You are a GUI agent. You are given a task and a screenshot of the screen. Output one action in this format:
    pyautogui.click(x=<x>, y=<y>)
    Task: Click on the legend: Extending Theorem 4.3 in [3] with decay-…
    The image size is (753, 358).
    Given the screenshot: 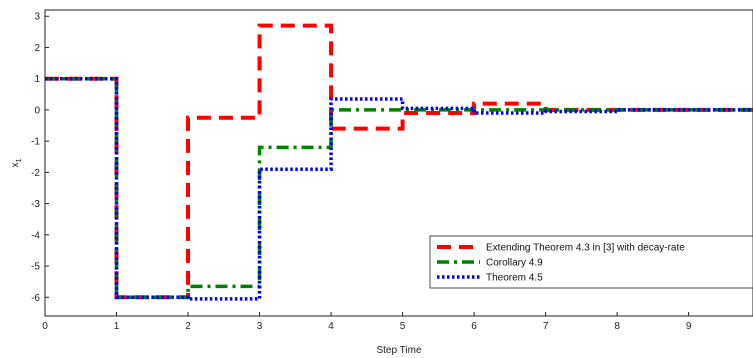 What is the action you would take?
    pyautogui.click(x=591, y=262)
    